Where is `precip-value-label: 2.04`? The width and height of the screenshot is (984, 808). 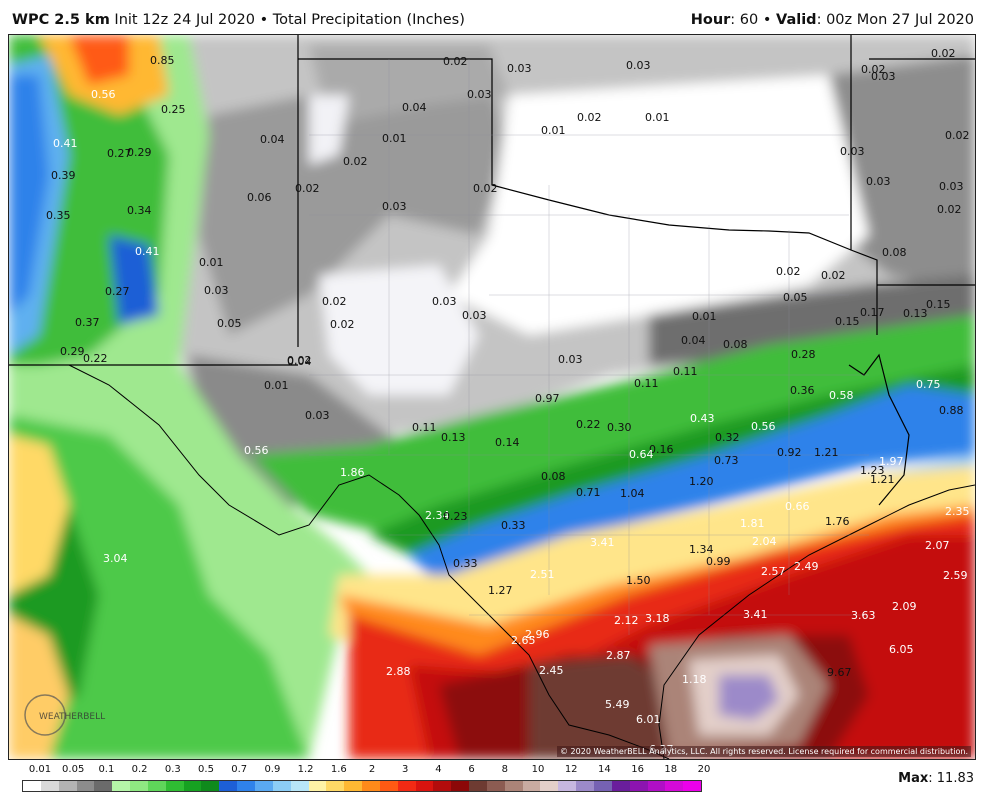 precip-value-label: 2.04 is located at coordinates (764, 541).